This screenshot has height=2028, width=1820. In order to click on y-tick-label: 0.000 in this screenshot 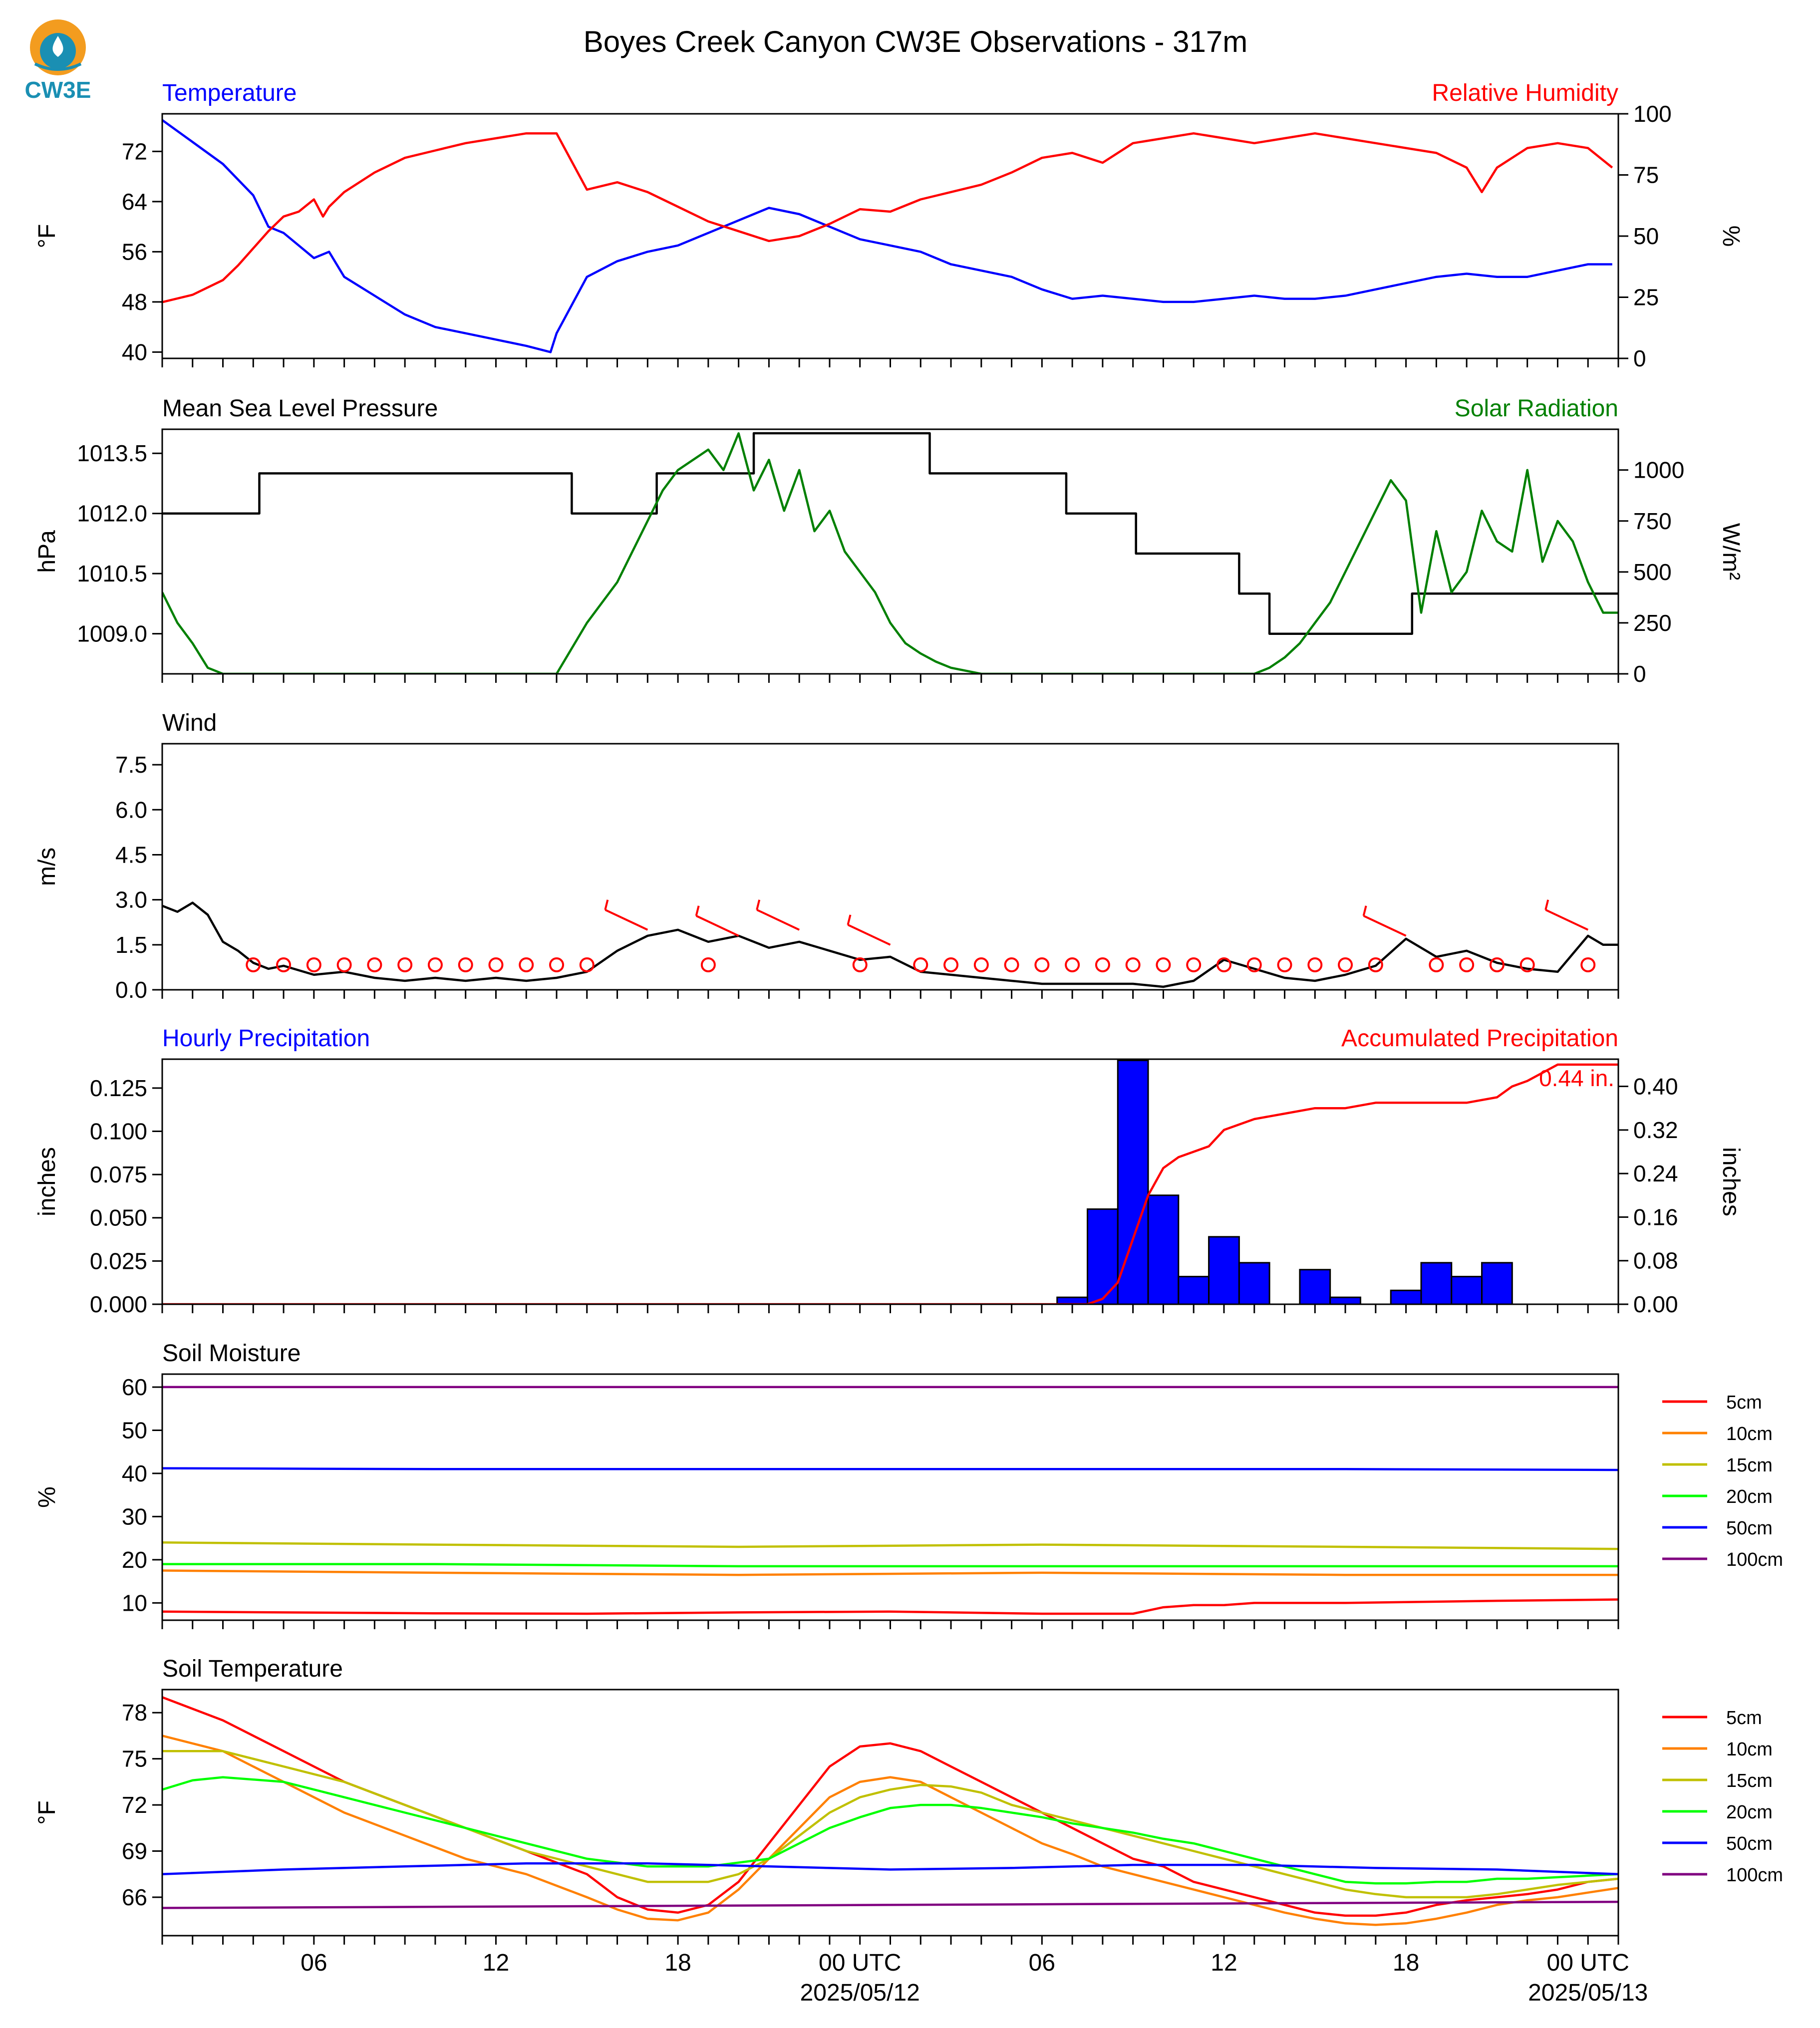, I will do `click(118, 1304)`.